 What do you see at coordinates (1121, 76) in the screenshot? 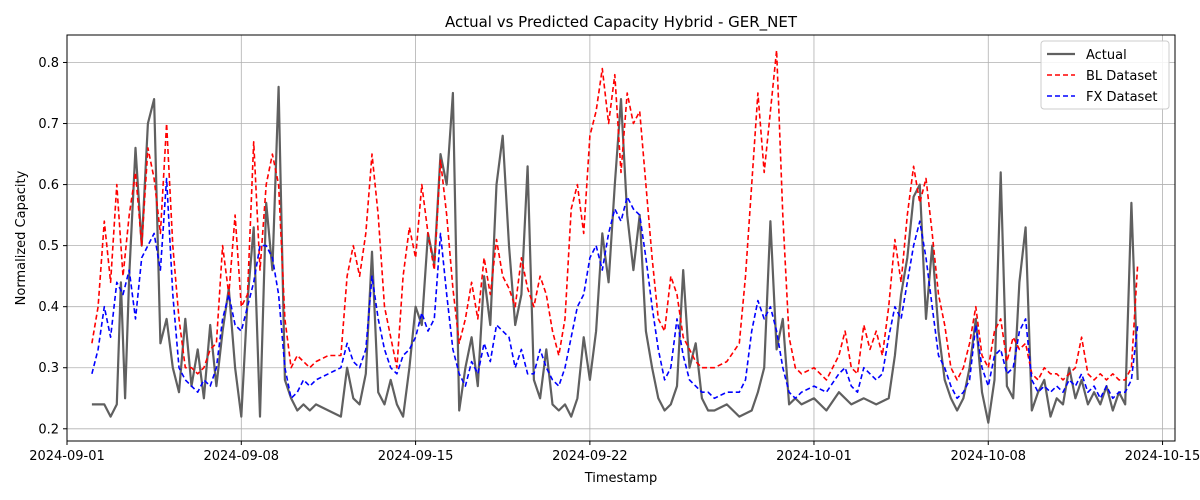
I see `legend-label: BL Dataset` at bounding box center [1121, 76].